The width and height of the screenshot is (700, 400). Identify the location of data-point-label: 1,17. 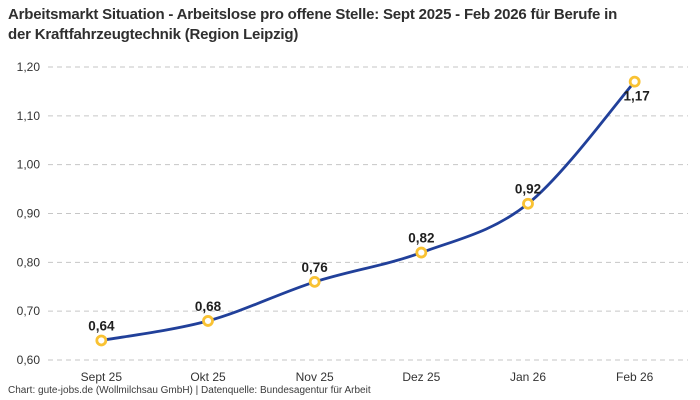
(637, 96).